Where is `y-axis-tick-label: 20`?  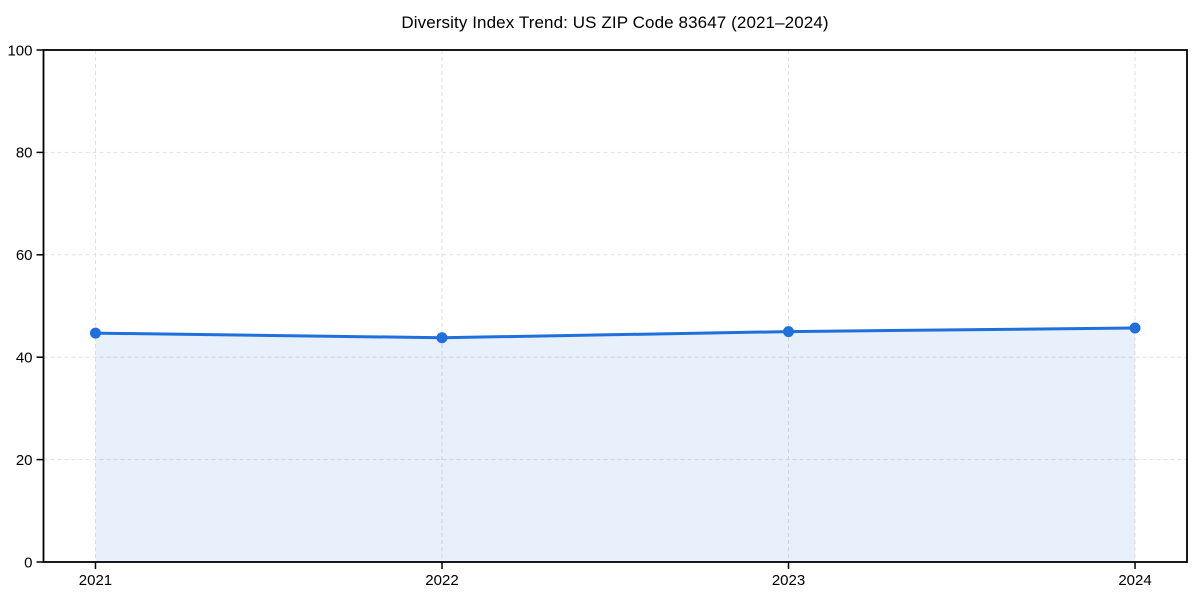 y-axis-tick-label: 20 is located at coordinates (24, 460).